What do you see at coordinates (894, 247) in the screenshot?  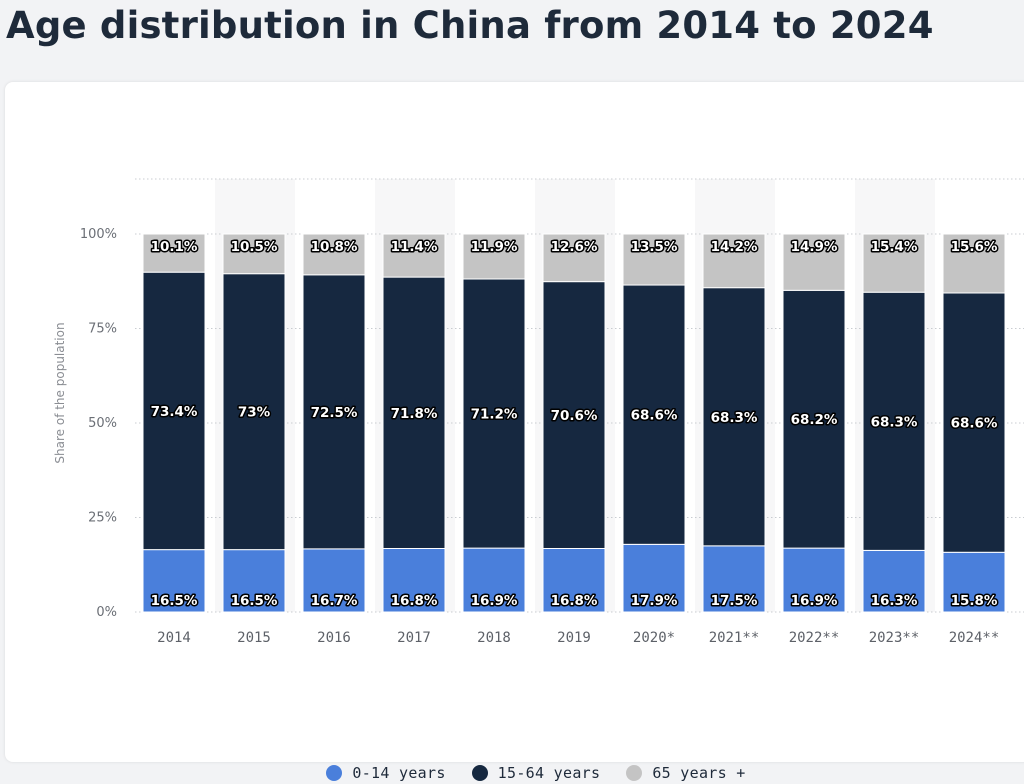 I see `data-label: 15.4%` at bounding box center [894, 247].